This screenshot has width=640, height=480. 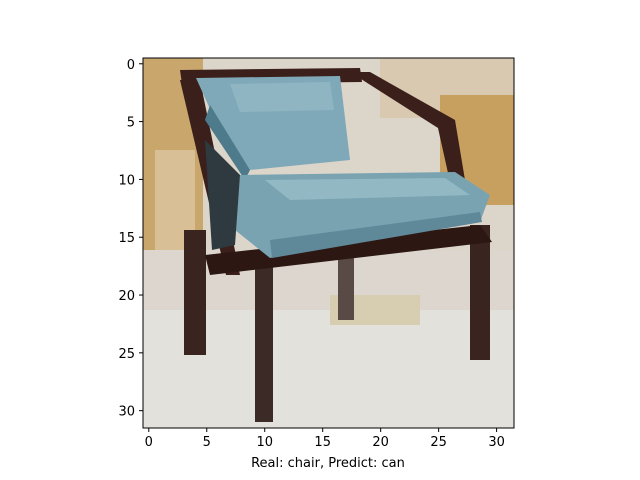 I want to click on y-tick-label: 10, so click(x=126, y=180).